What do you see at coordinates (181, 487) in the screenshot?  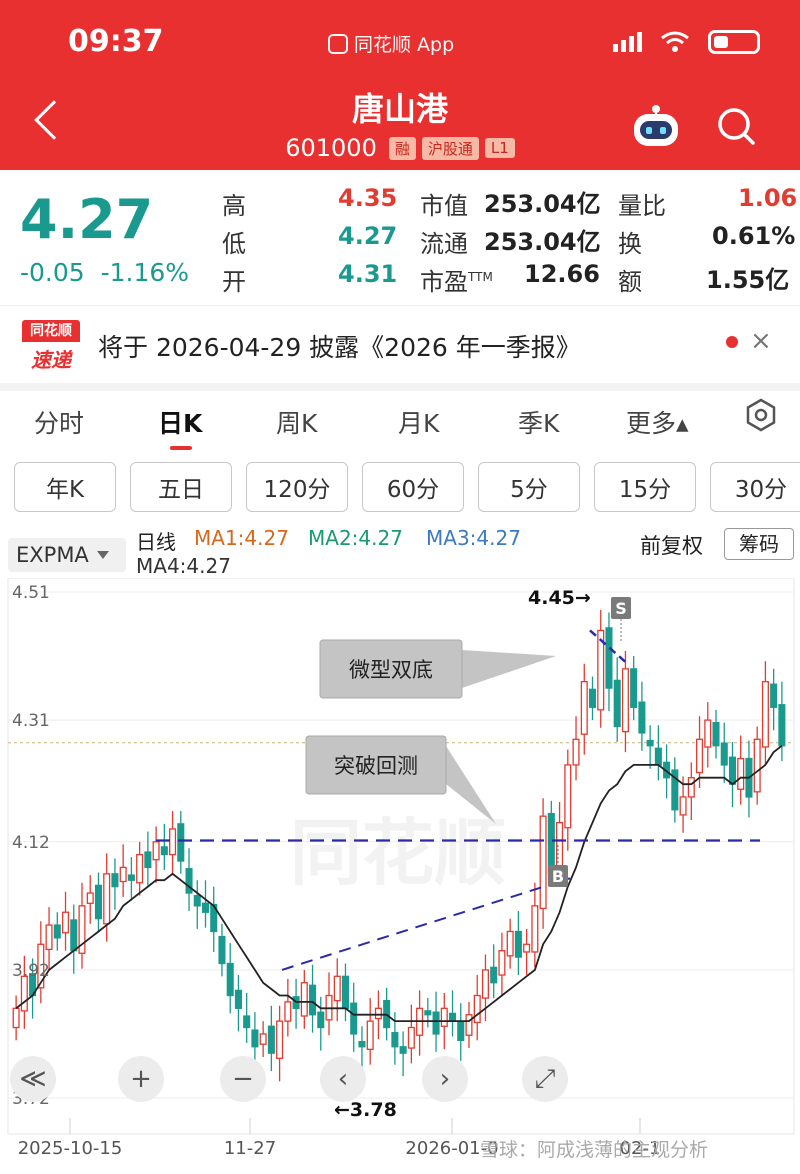 I see `pill-five-day: 五日` at bounding box center [181, 487].